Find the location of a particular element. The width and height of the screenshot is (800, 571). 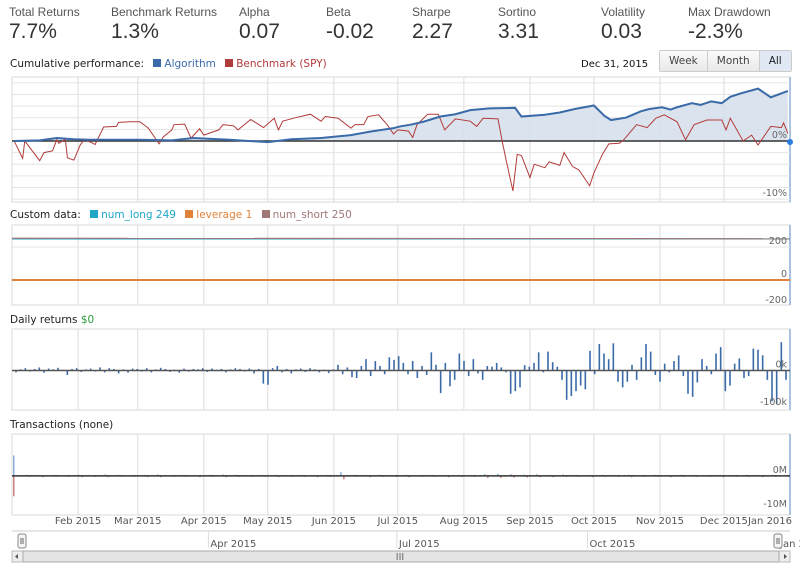

stat-benchmark-returns: Benchmark Returns 1.3% is located at coordinates (164, 24).